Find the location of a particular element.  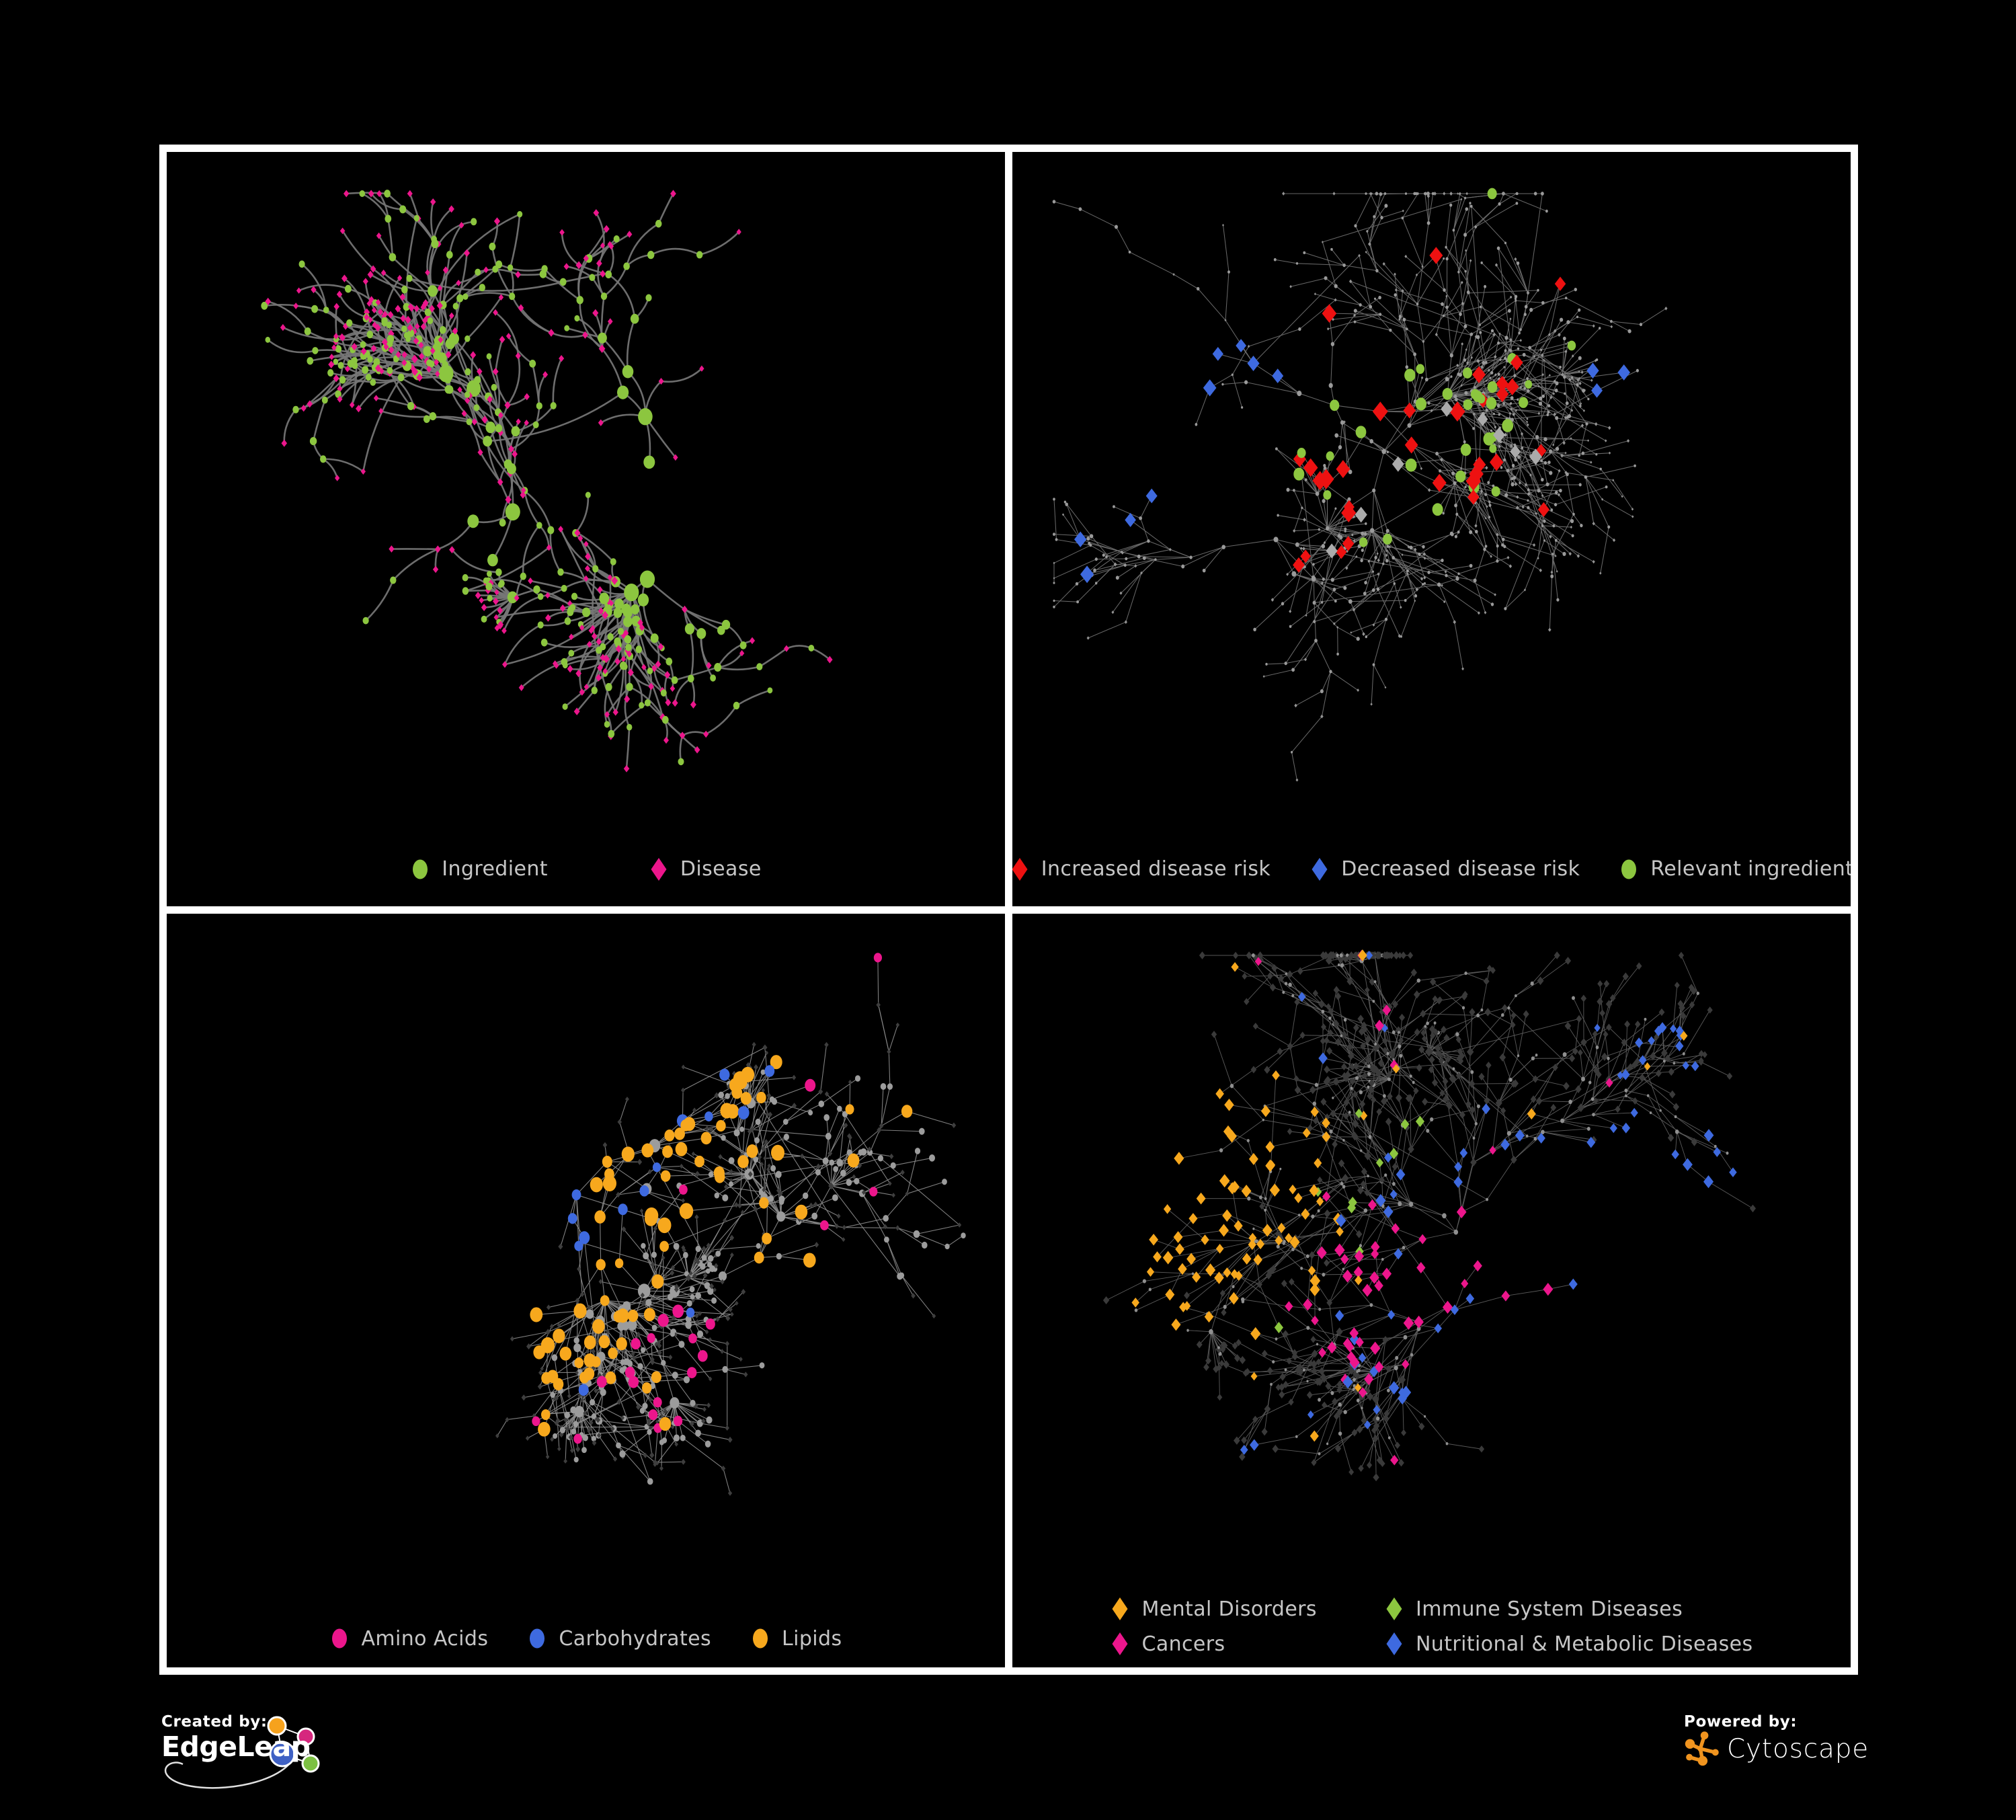

legend-item-cancers: Cancers is located at coordinates (1213, 1644).